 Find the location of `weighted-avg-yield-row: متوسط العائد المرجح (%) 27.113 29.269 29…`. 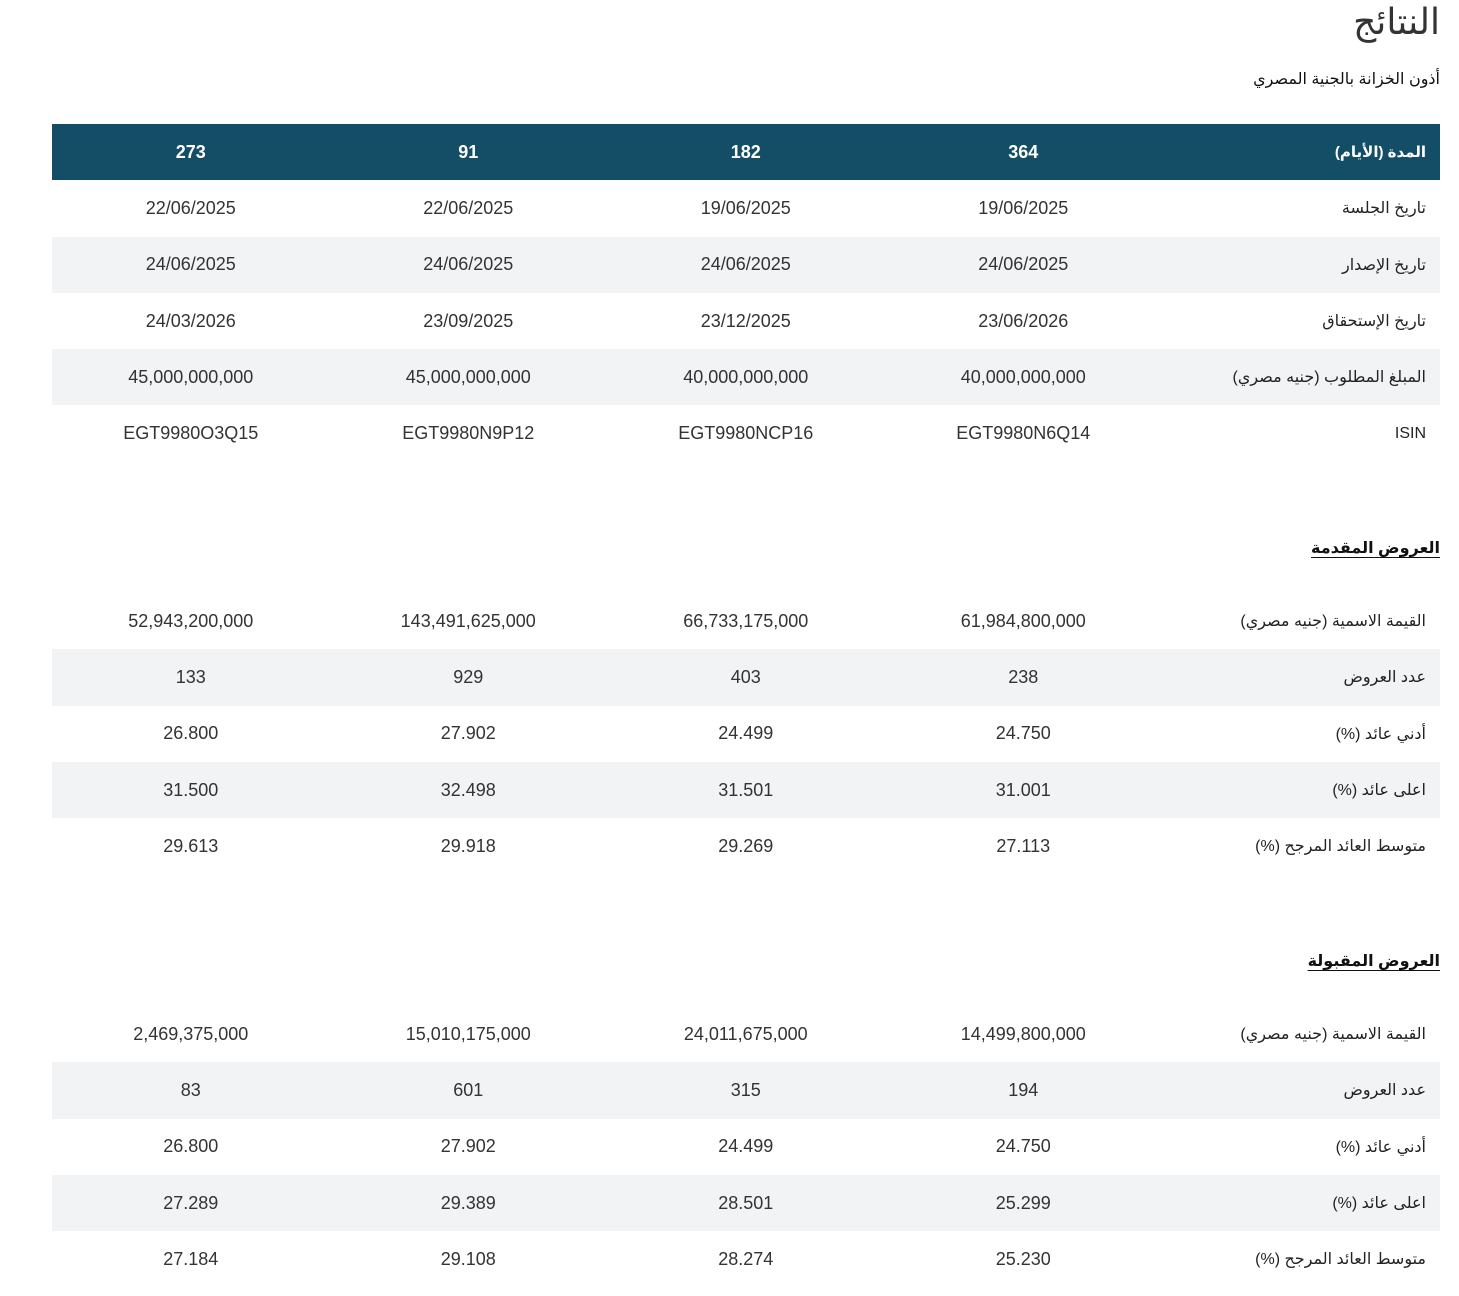

weighted-avg-yield-row: متوسط العائد المرجح (%) 27.113 29.269 29… is located at coordinates (746, 846).